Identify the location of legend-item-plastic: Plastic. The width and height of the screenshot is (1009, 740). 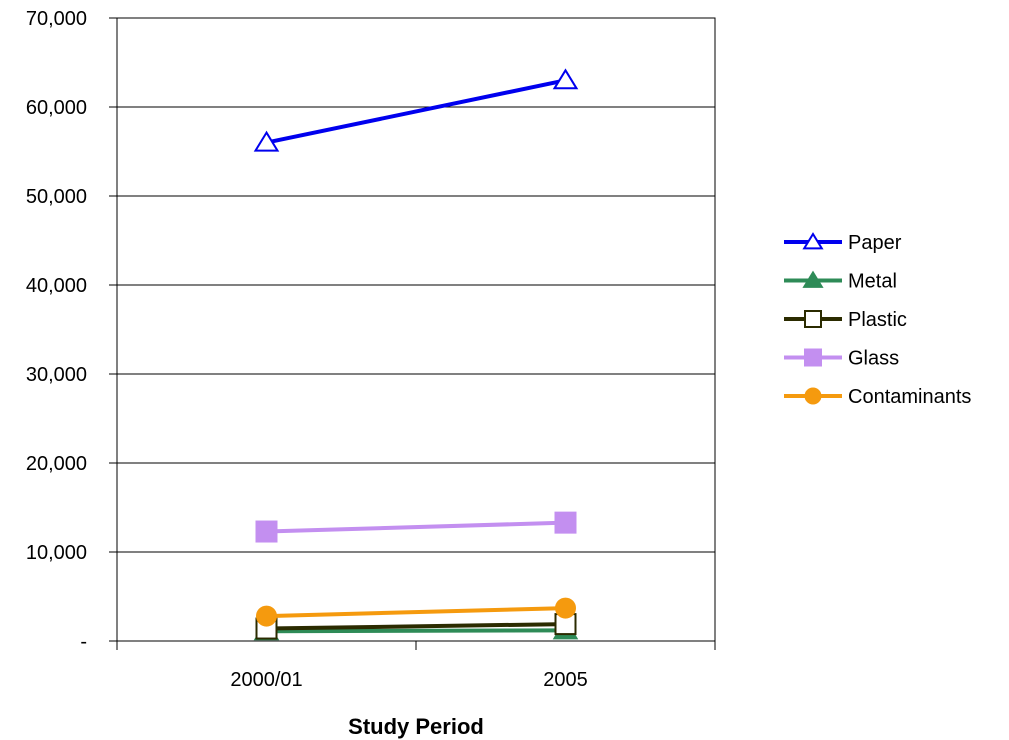
(845, 320).